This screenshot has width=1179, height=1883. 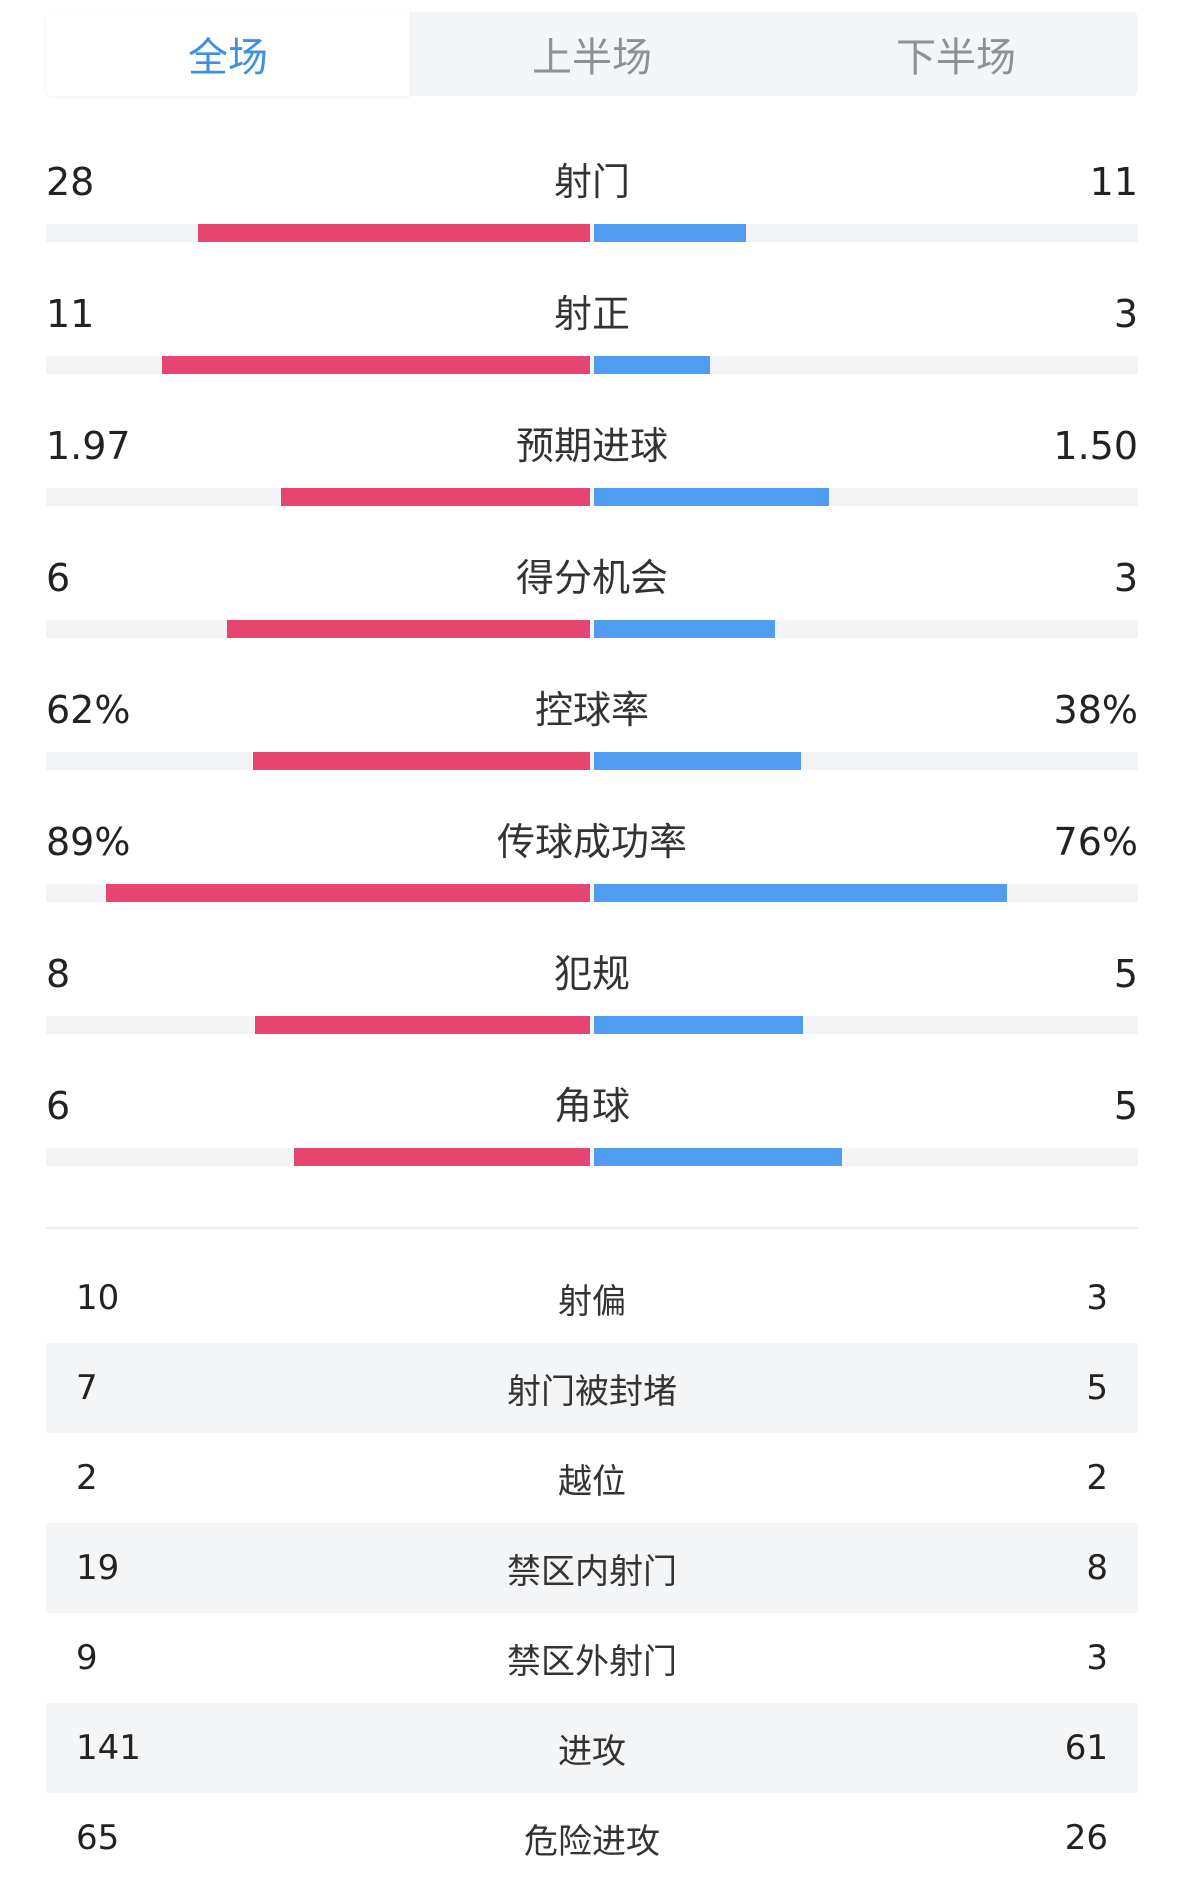 I want to click on stat-label: 禁区内射门, so click(x=592, y=1571).